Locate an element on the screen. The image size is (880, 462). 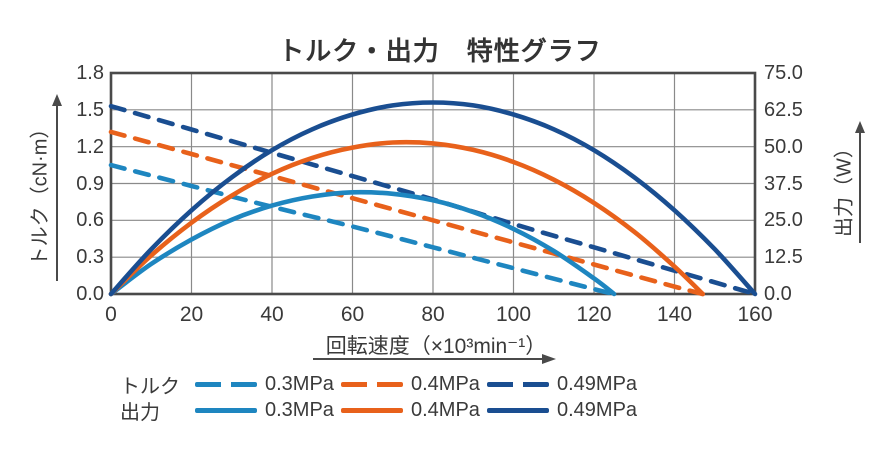
legend-row-label: 出力 is located at coordinates (140, 412).